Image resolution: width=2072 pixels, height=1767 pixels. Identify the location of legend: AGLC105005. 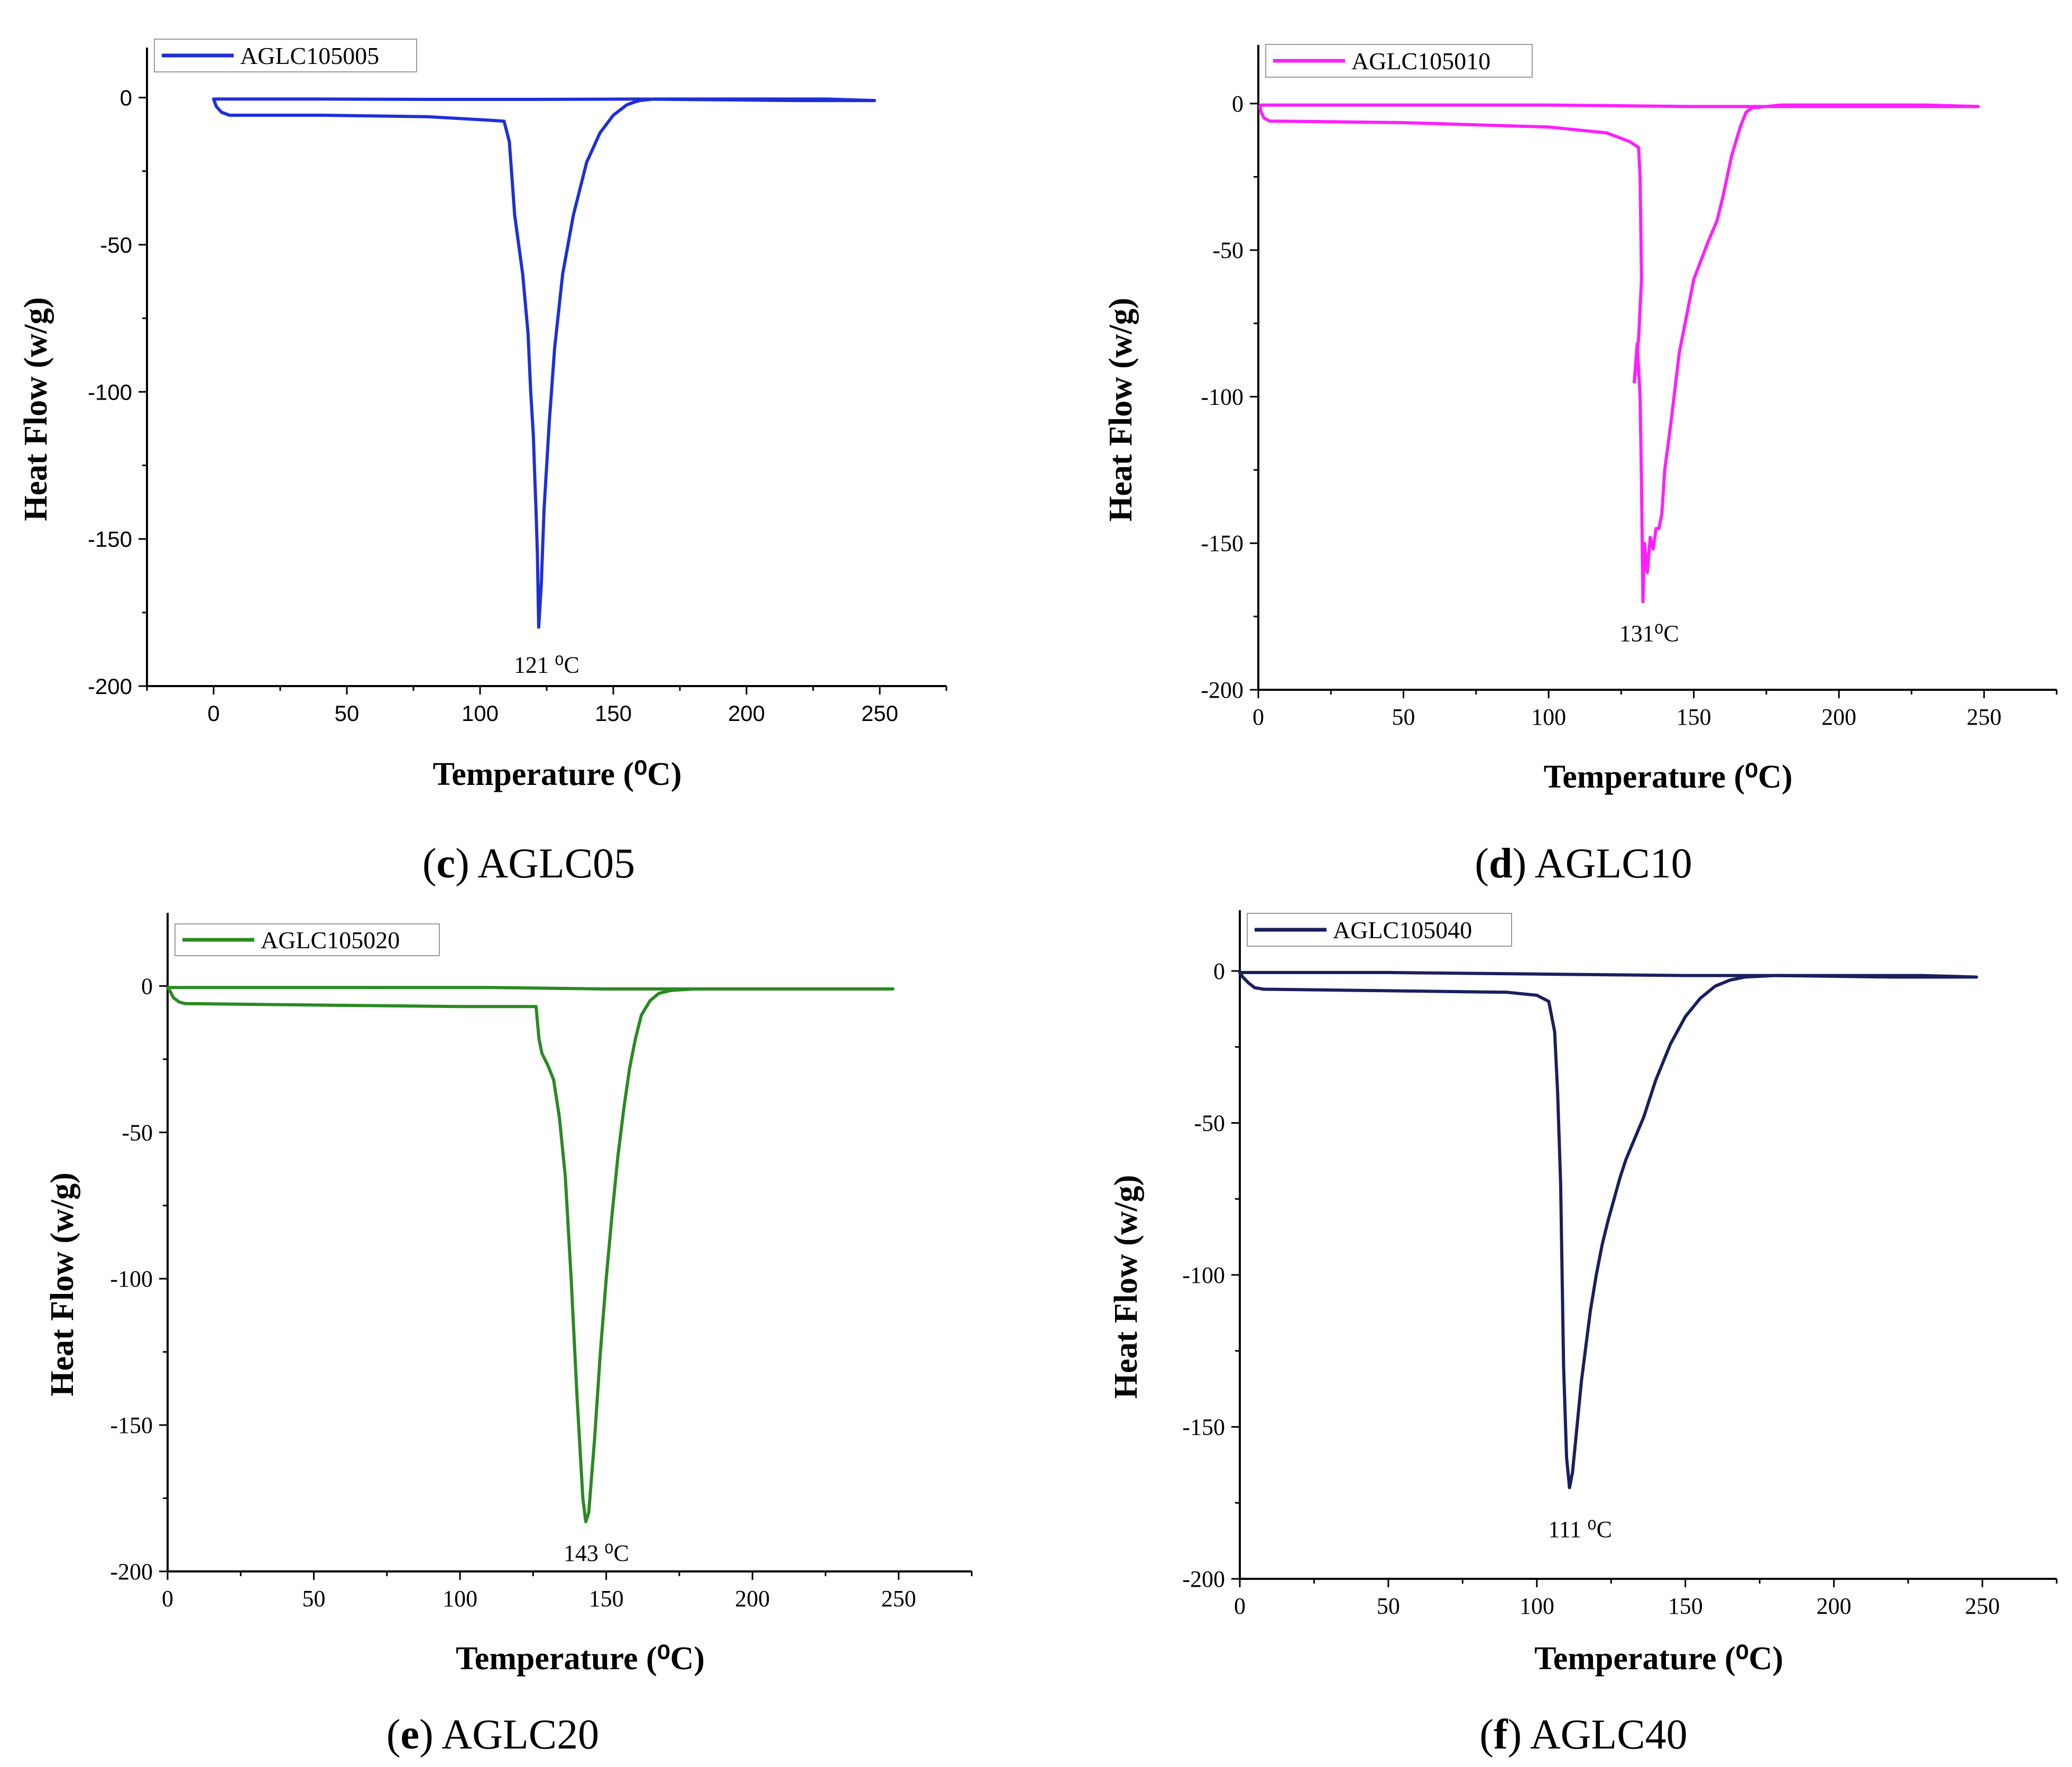
(285, 55).